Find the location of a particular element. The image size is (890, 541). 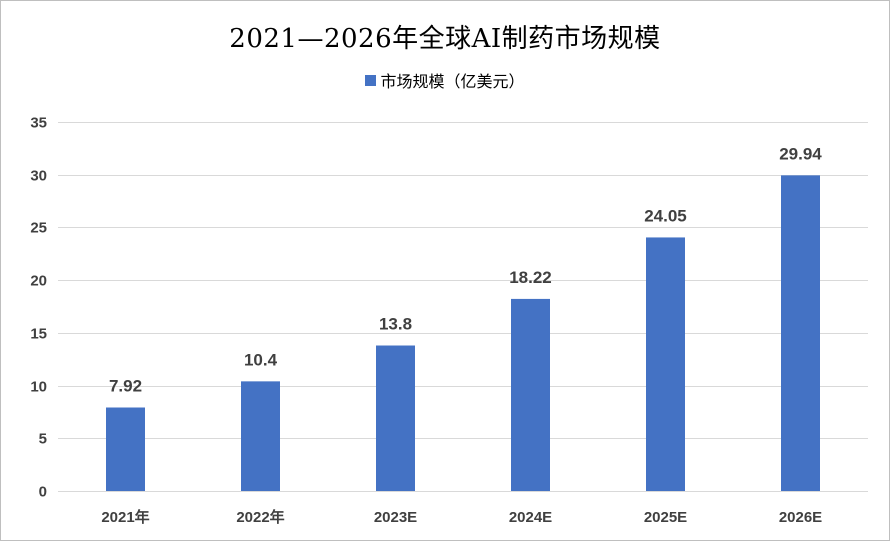

y-tick-label: 30 is located at coordinates (38, 176).